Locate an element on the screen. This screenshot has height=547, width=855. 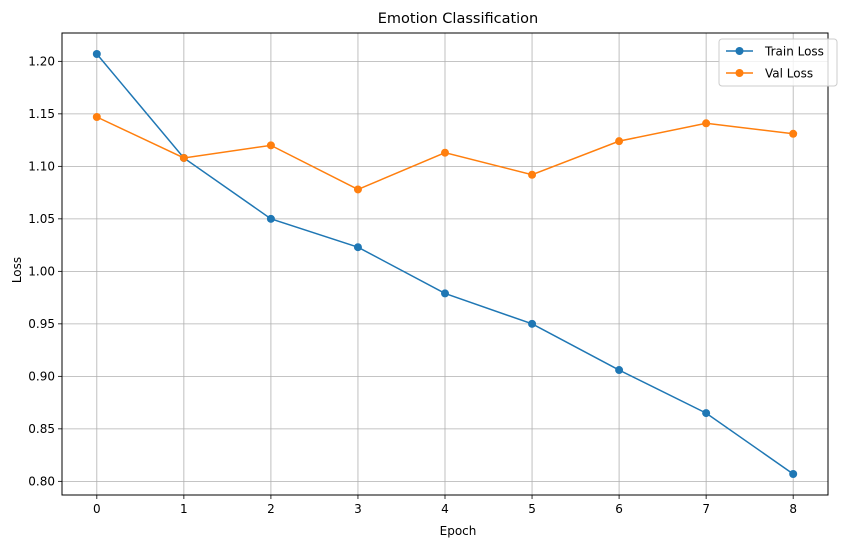
legend-label-val-loss: Val Loss is located at coordinates (789, 74).